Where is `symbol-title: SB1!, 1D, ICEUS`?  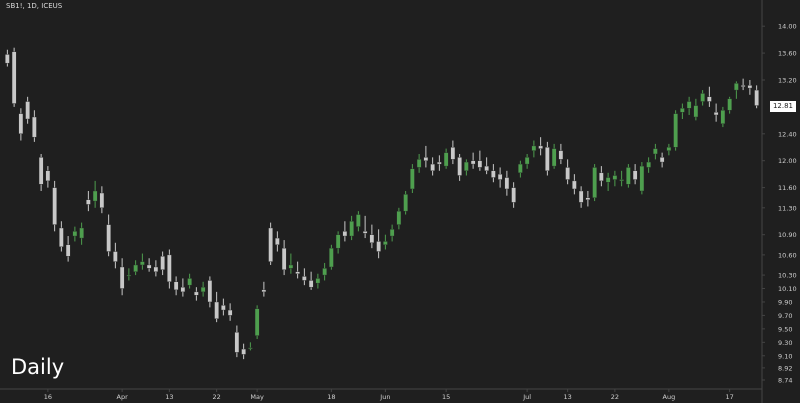 symbol-title: SB1!, 1D, ICEUS is located at coordinates (34, 6).